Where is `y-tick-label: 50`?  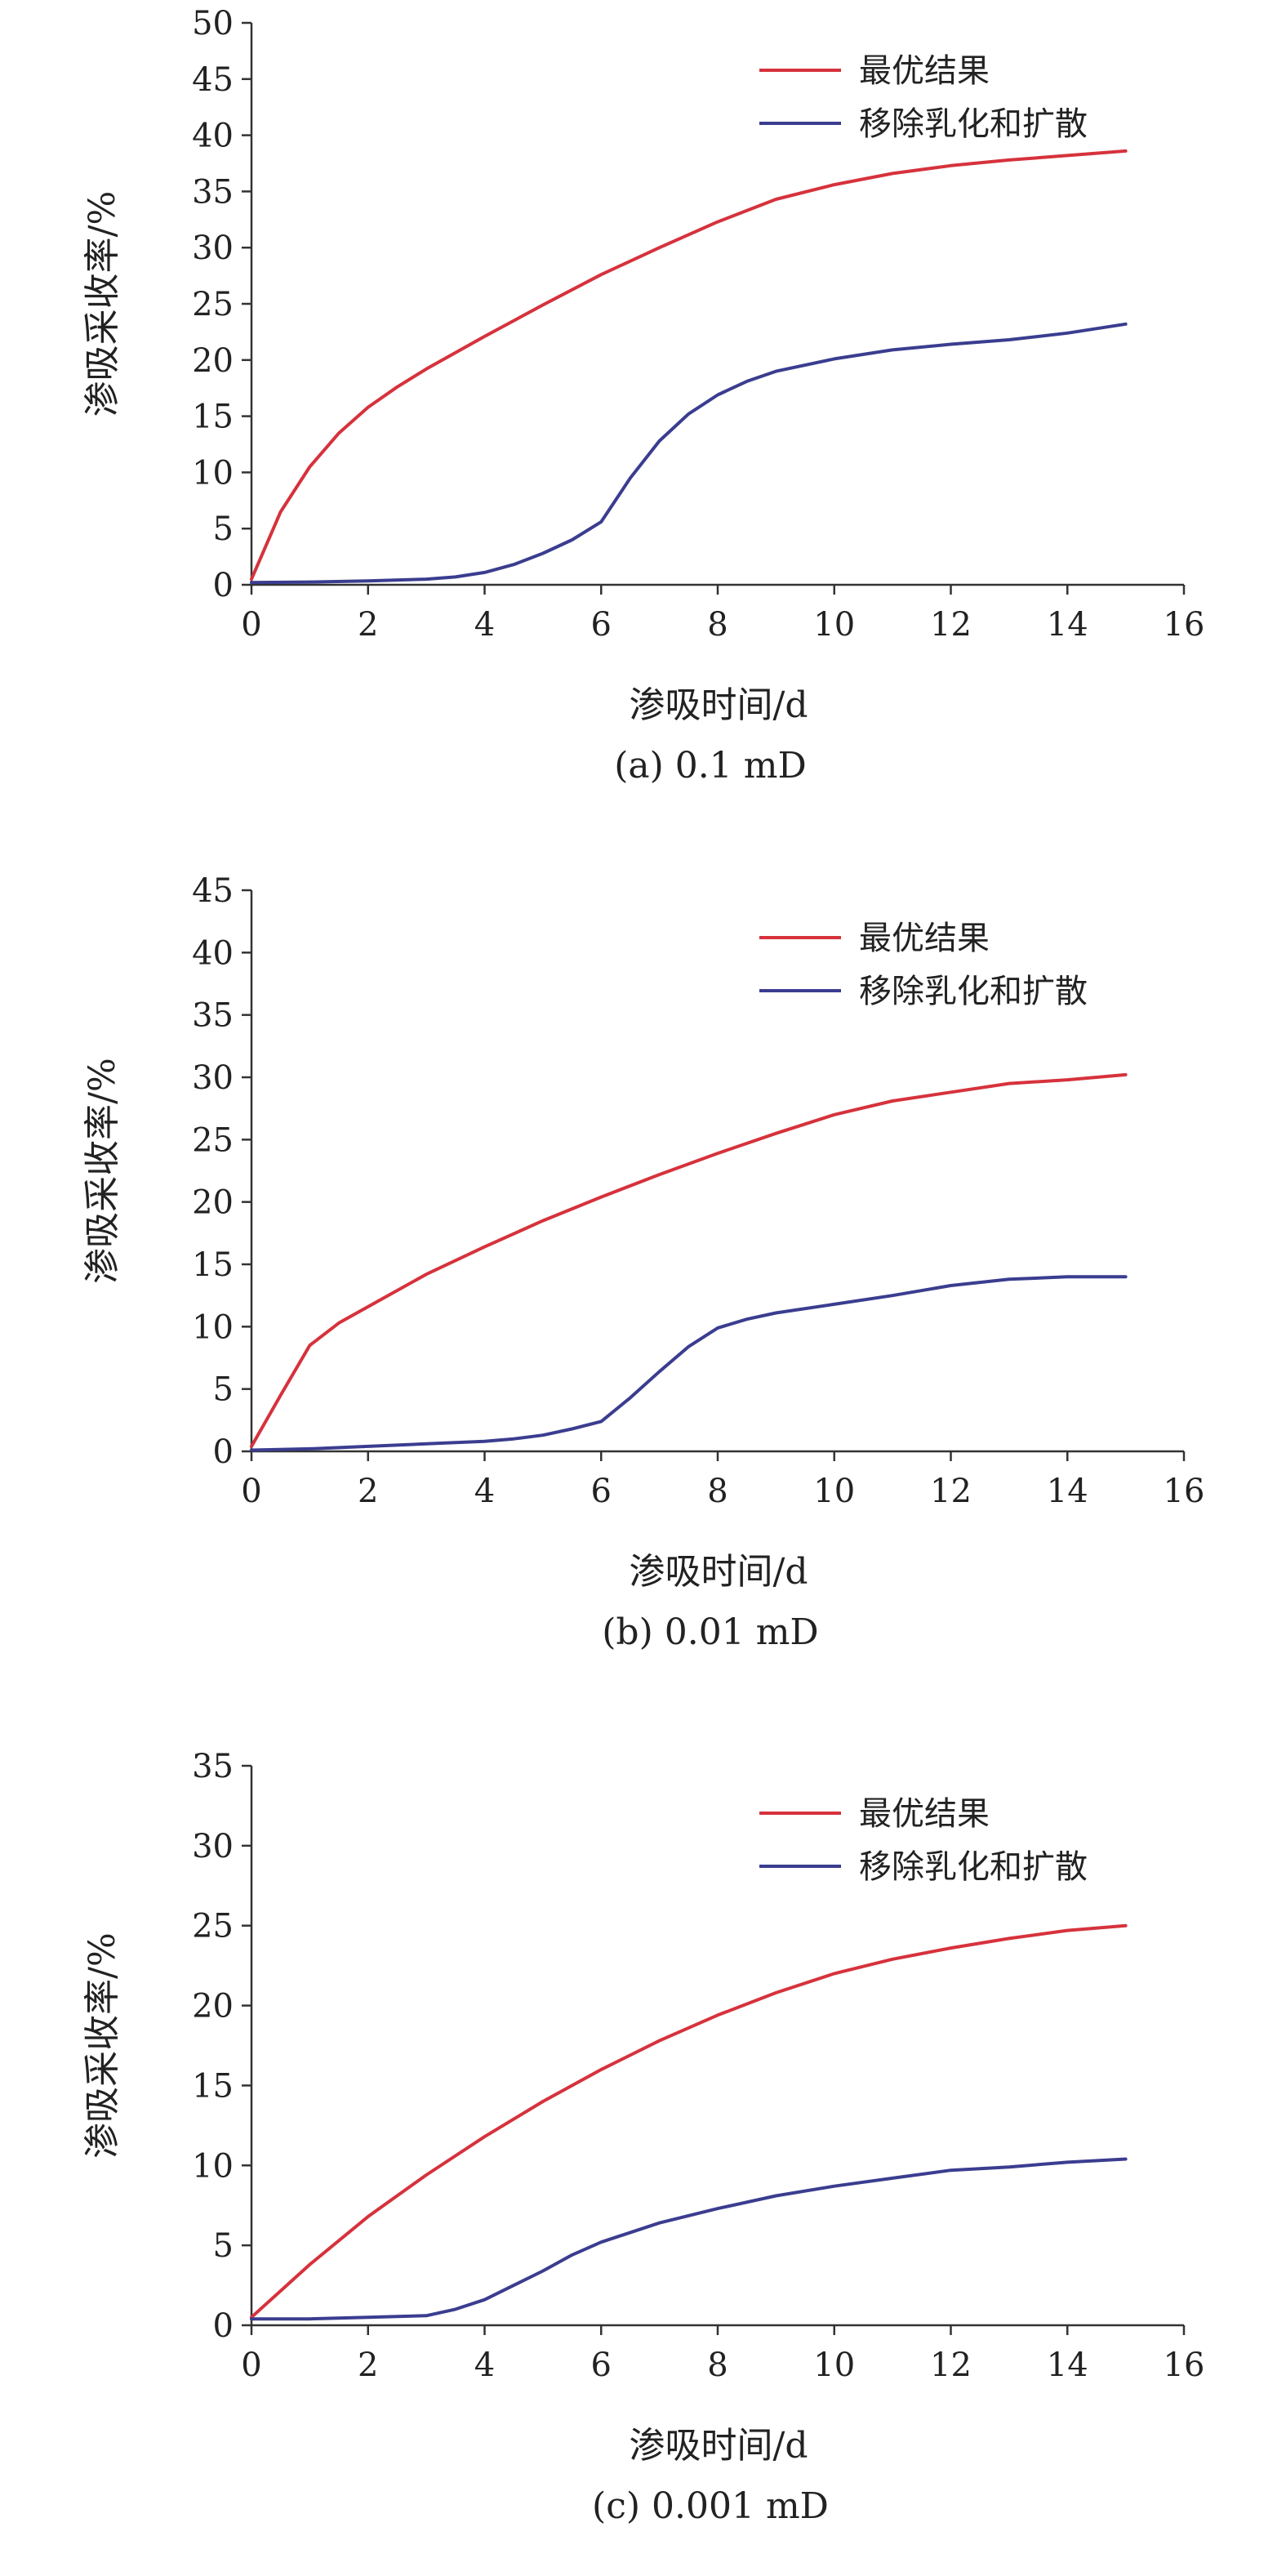
y-tick-label: 50 is located at coordinates (213, 23).